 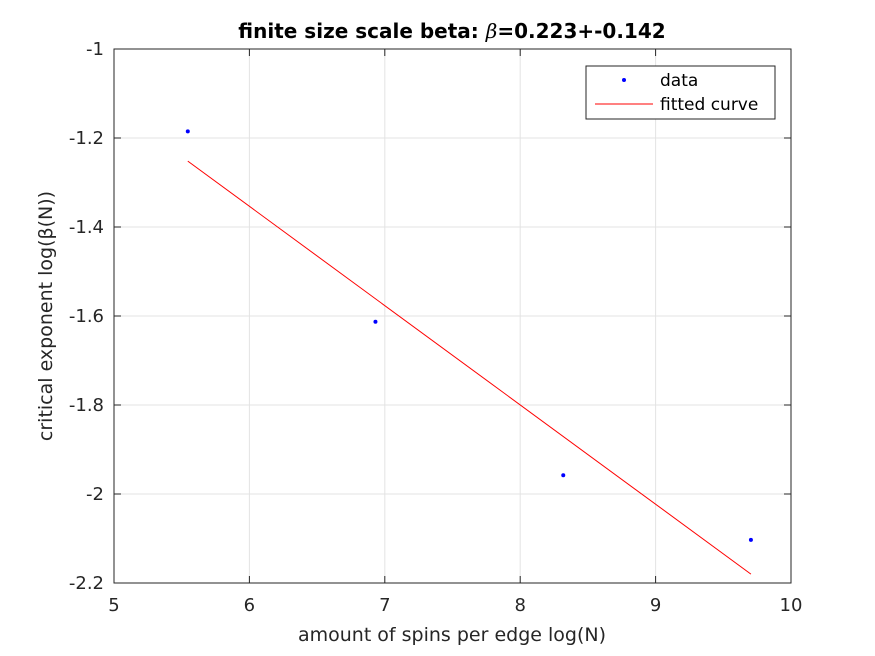 What do you see at coordinates (581, 31) in the screenshot?
I see `title-suffix: =0.223+-0.142` at bounding box center [581, 31].